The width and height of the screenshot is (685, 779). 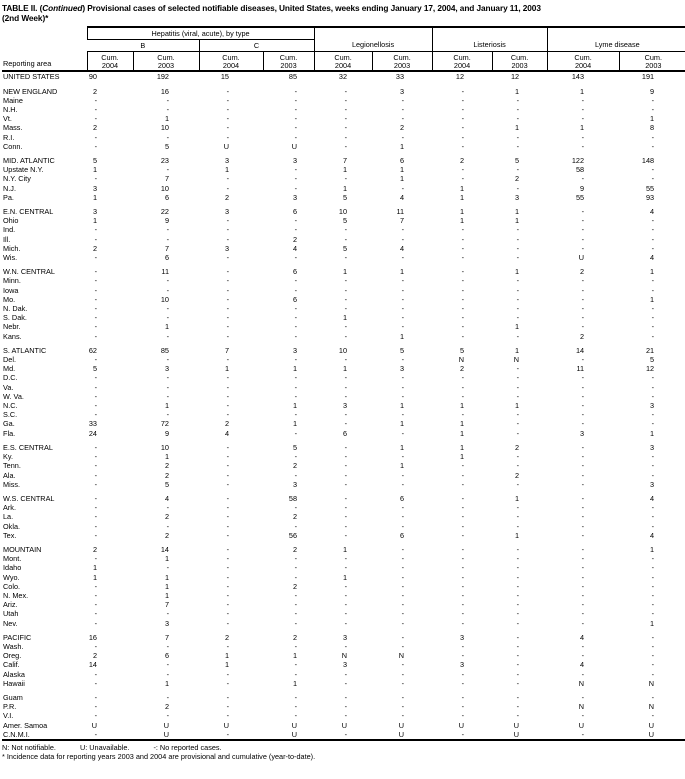 What do you see at coordinates (230, 62) in the screenshot?
I see `col-header-cum-2004: Cum. 2004` at bounding box center [230, 62].